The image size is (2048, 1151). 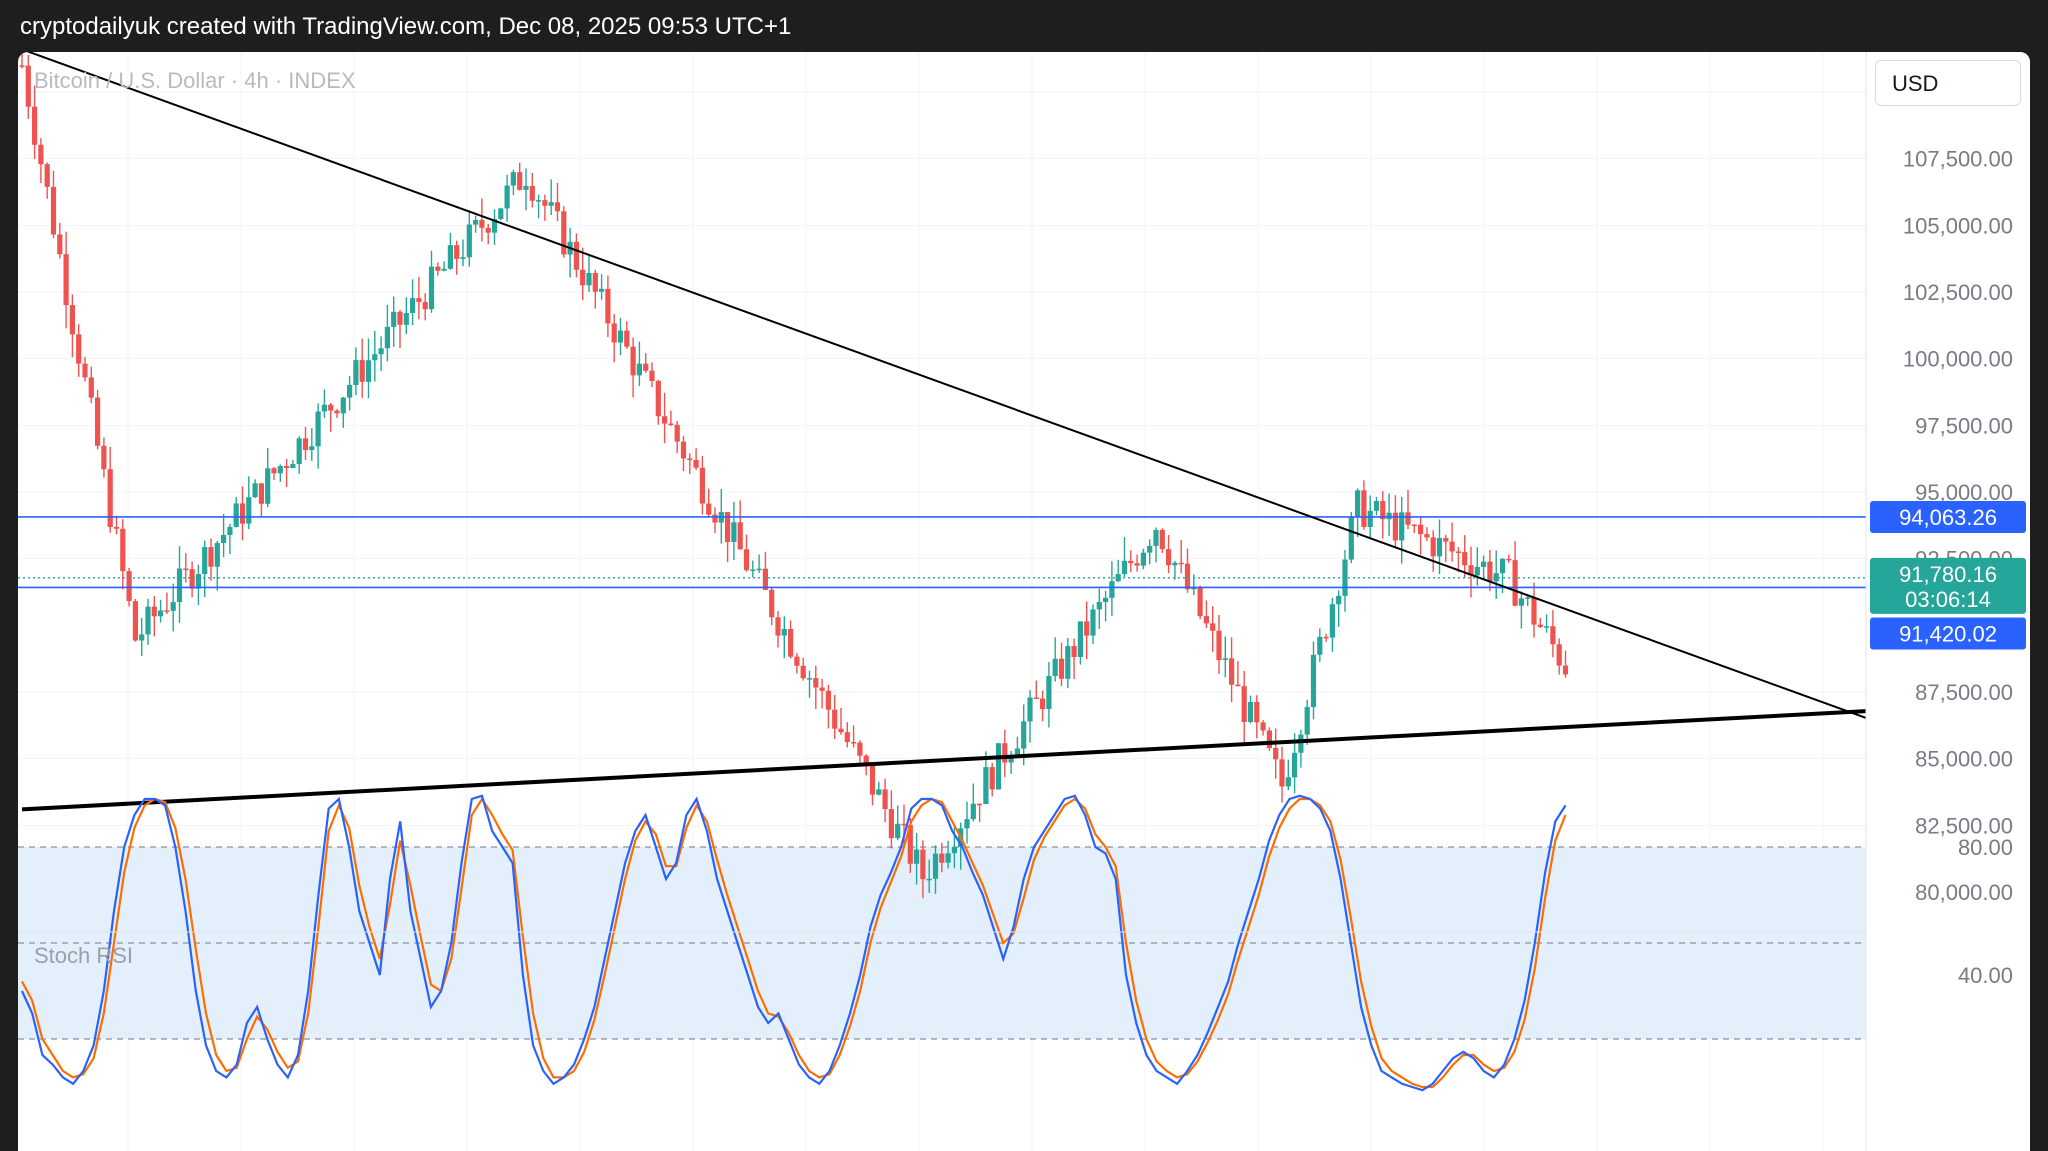 What do you see at coordinates (1948, 633) in the screenshot?
I see `support-badge-text: 91,420.02` at bounding box center [1948, 633].